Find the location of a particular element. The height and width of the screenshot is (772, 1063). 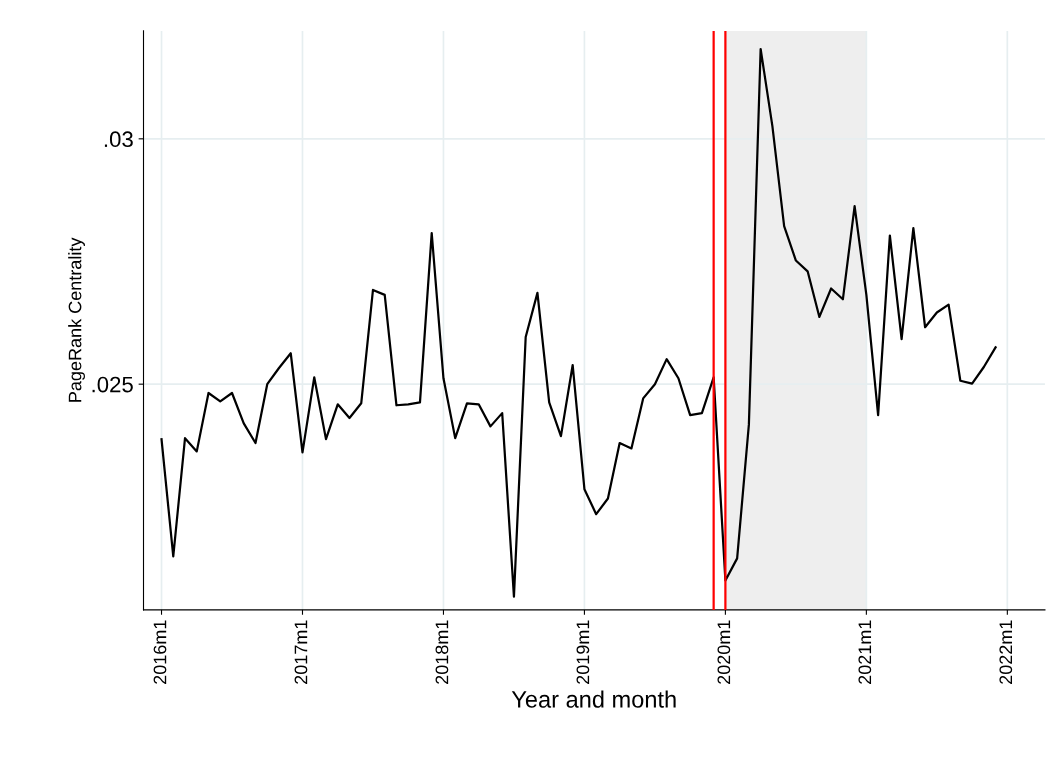

x-tick-label: 2018m1 is located at coordinates (442, 652).